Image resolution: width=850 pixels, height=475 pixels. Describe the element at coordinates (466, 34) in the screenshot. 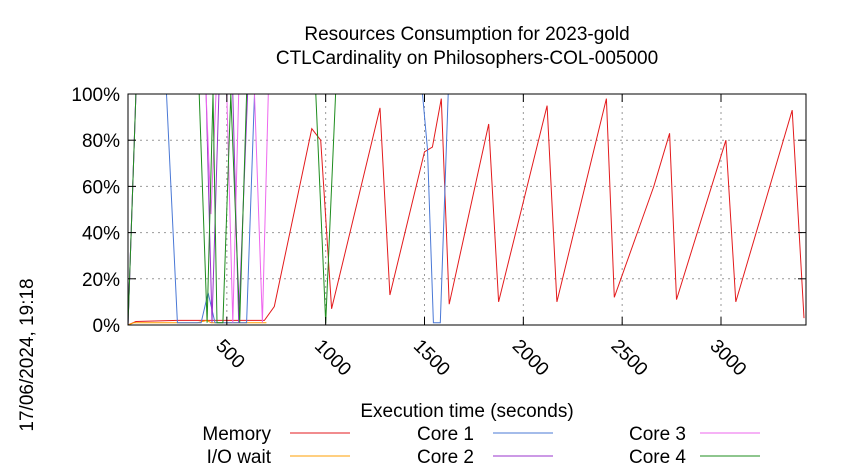

I see `chart-title: Resources Consumption for 2023-gold` at that location.